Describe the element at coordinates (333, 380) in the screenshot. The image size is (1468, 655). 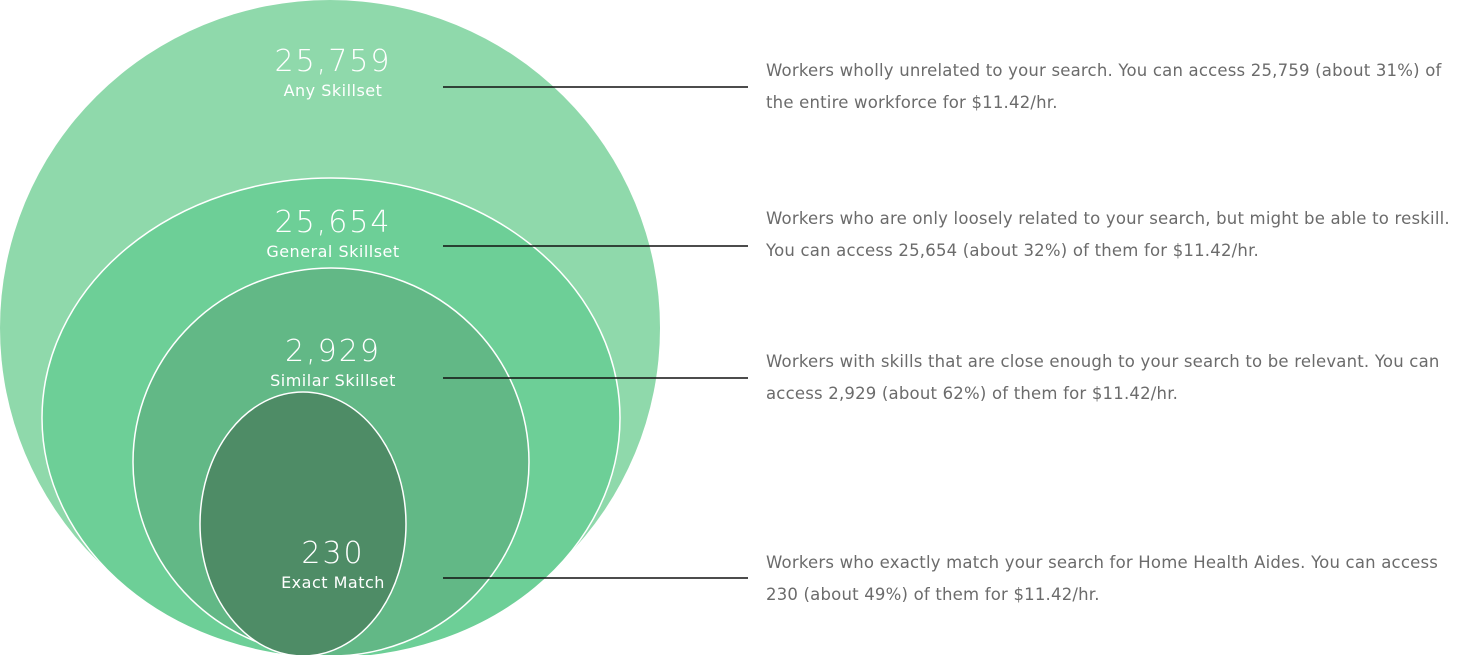
I see `level-label: Similar Skillset` at that location.